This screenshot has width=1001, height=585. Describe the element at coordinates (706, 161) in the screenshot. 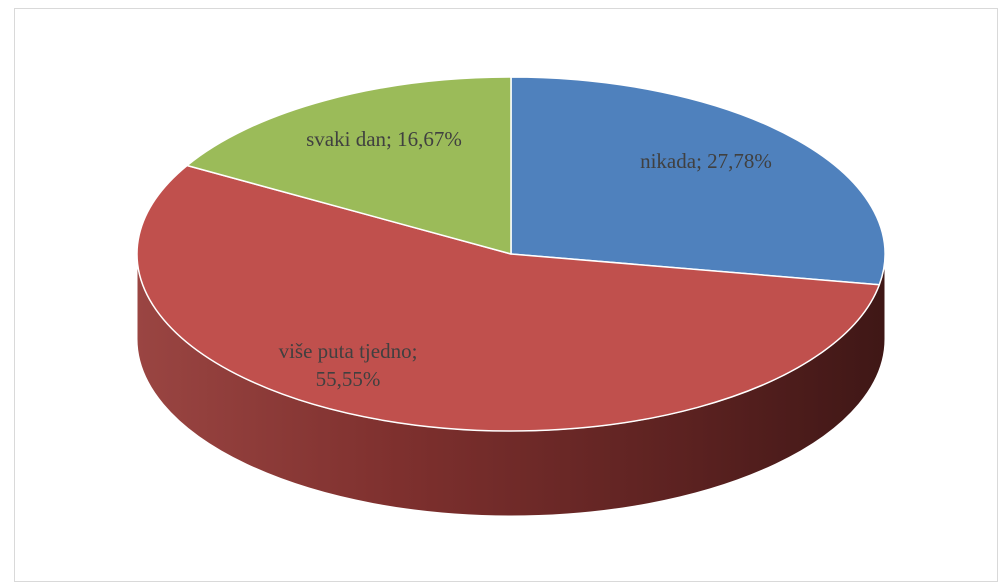

I see `data-label-nikada: nikada; 27,78%` at that location.